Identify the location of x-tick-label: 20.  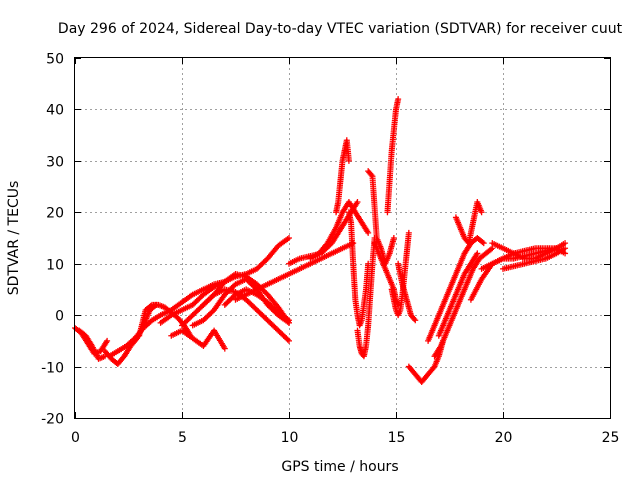
(504, 438).